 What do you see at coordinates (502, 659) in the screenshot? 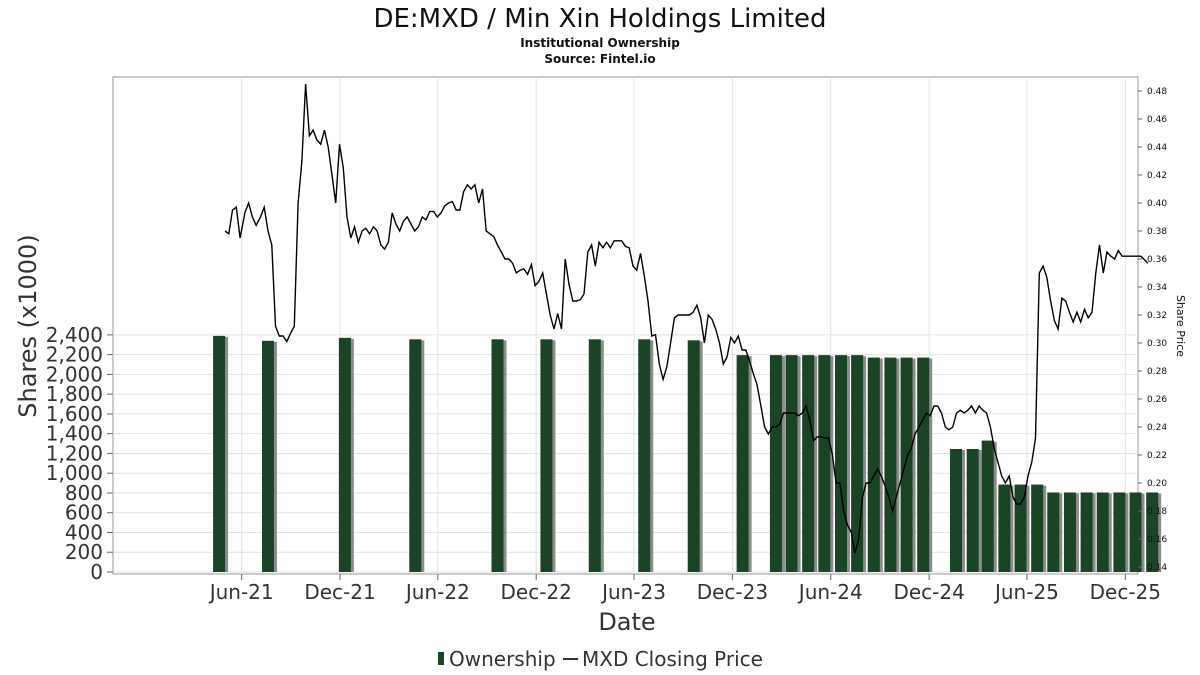
I see `legend-ownership-label: Ownership` at bounding box center [502, 659].